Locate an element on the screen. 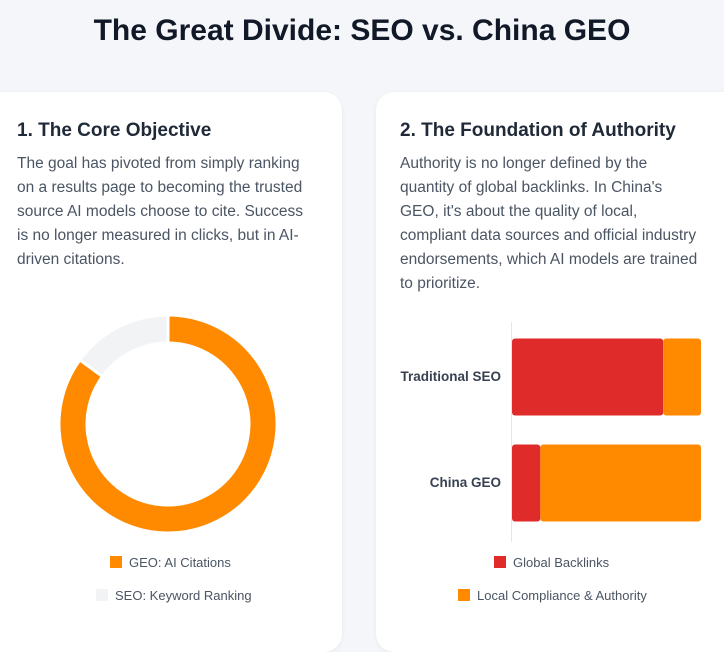 Image resolution: width=724 pixels, height=652 pixels. legend-item-seo: SEO: Keyword Ranking is located at coordinates (174, 595).